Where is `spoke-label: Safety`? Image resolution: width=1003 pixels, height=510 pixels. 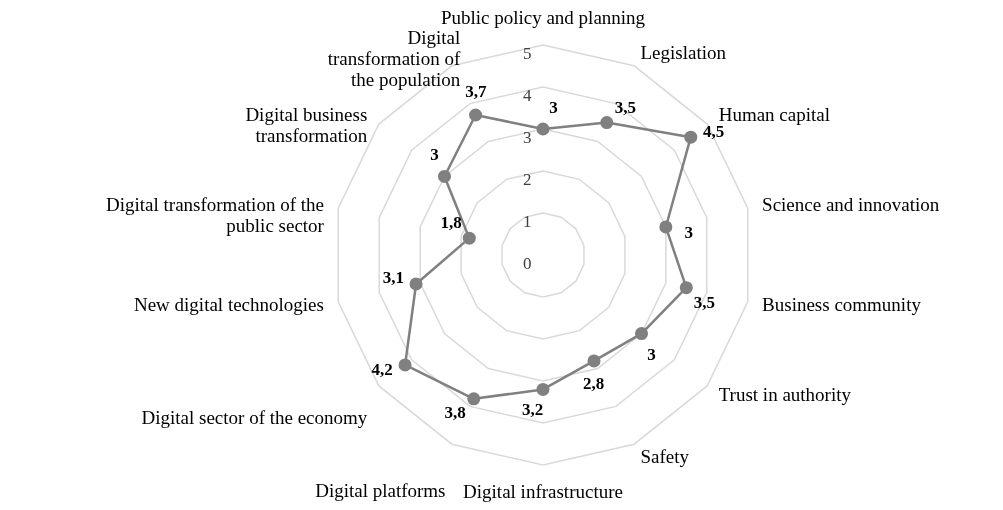
spoke-label: Safety is located at coordinates (665, 457).